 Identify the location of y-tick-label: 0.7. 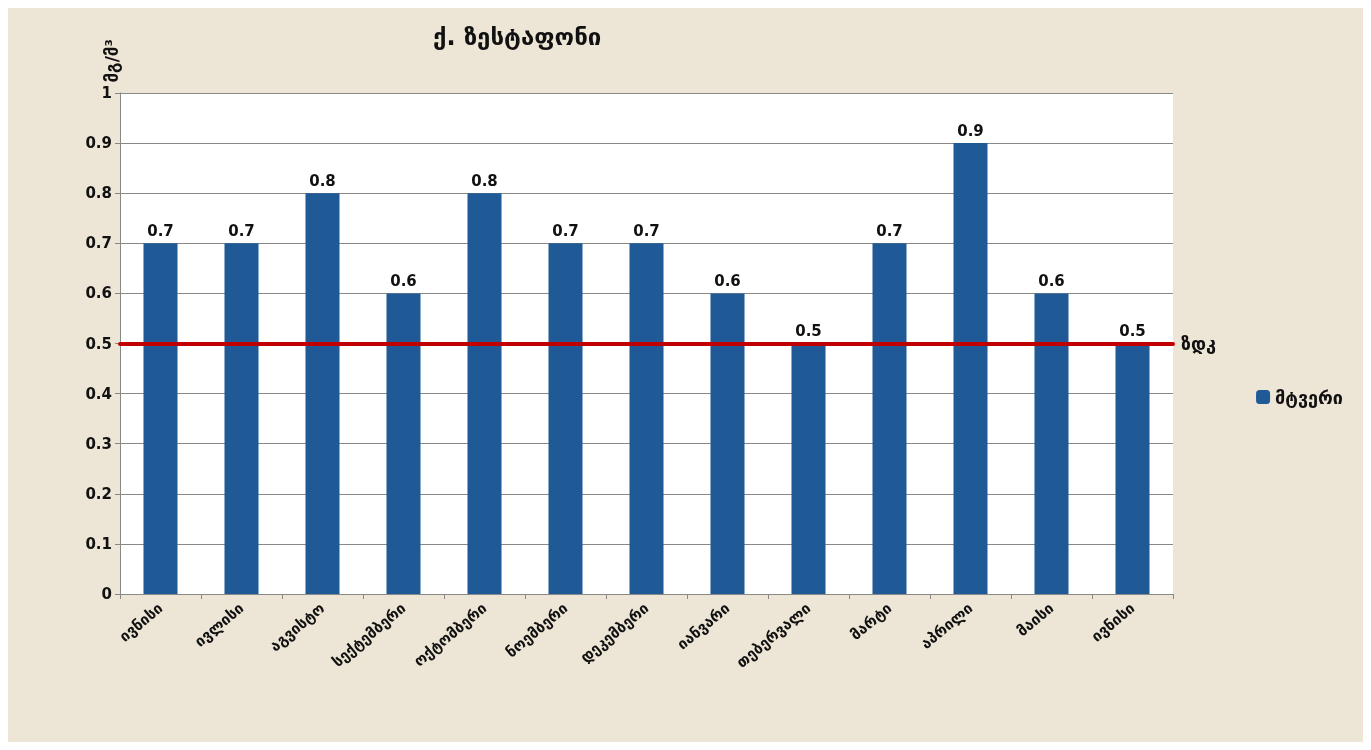
(98, 243).